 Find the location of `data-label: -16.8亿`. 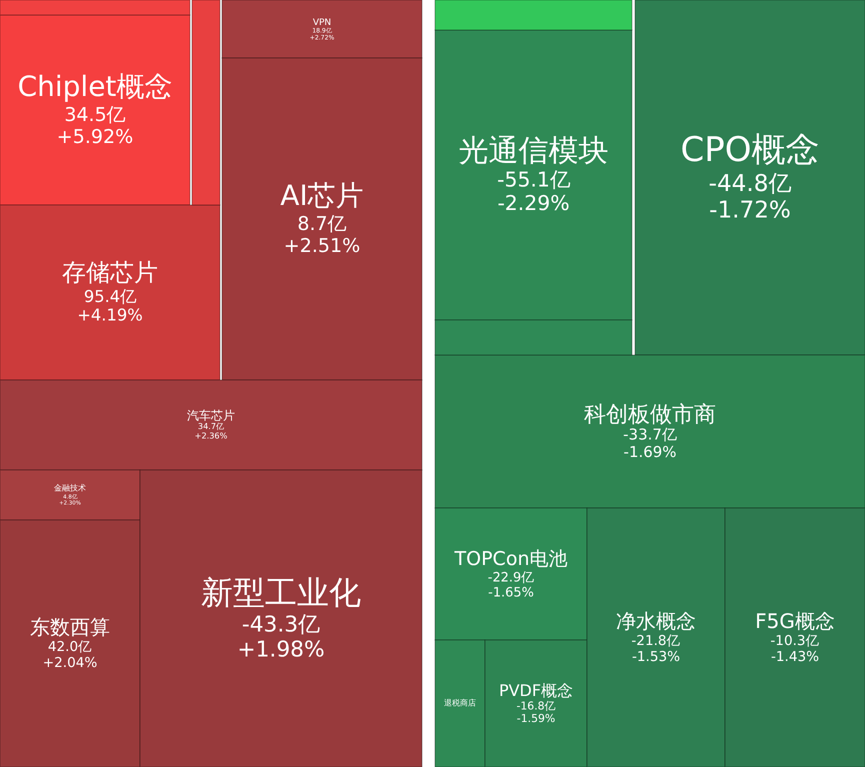

data-label: -16.8亿 is located at coordinates (536, 705).